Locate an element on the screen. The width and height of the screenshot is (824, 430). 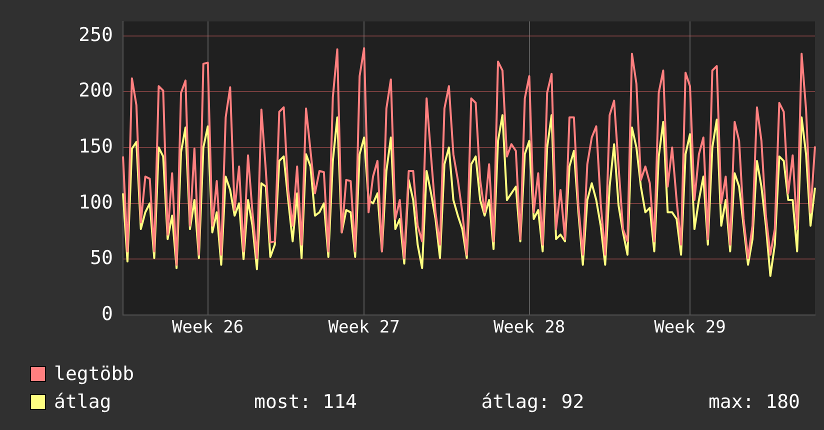
x-tick-label: Week 26 is located at coordinates (208, 328).